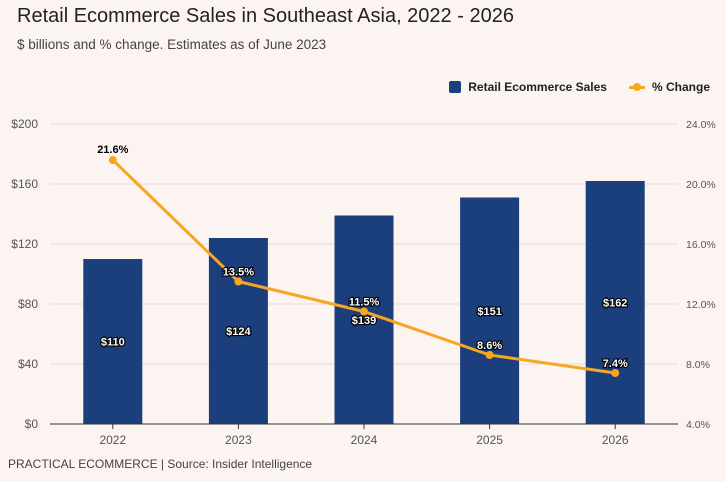  Describe the element at coordinates (489, 346) in the screenshot. I see `change-point-label: 8.6%` at that location.